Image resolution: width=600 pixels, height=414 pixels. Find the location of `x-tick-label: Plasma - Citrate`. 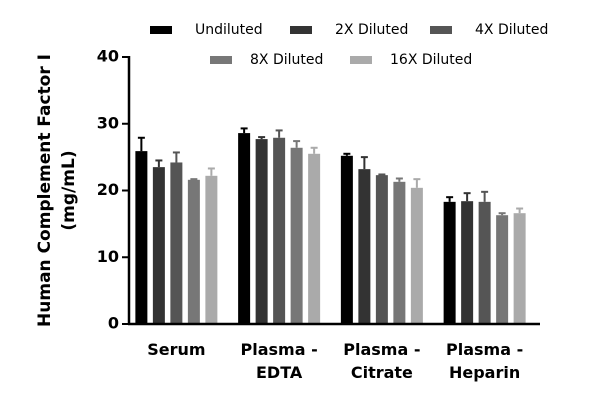

x-tick-label: Plasma - Citrate is located at coordinates (381, 361).